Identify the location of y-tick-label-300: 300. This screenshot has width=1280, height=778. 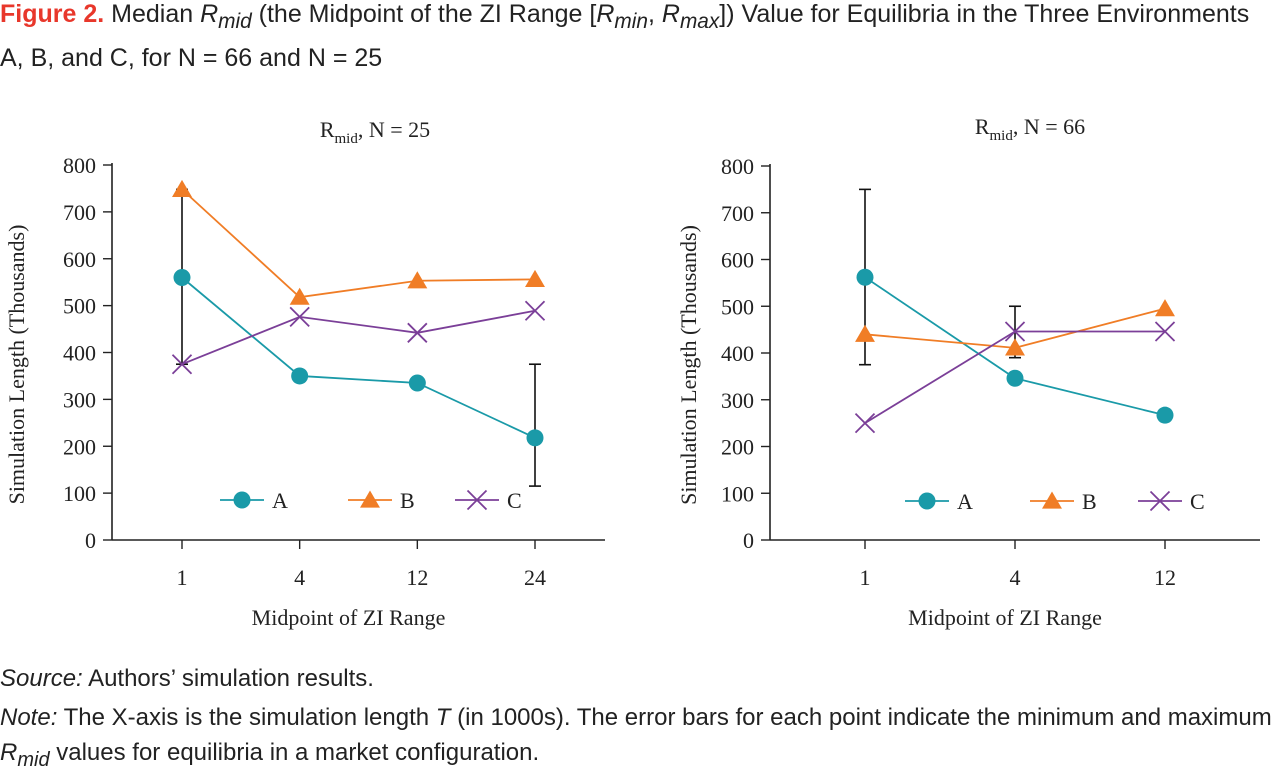
(79, 399).